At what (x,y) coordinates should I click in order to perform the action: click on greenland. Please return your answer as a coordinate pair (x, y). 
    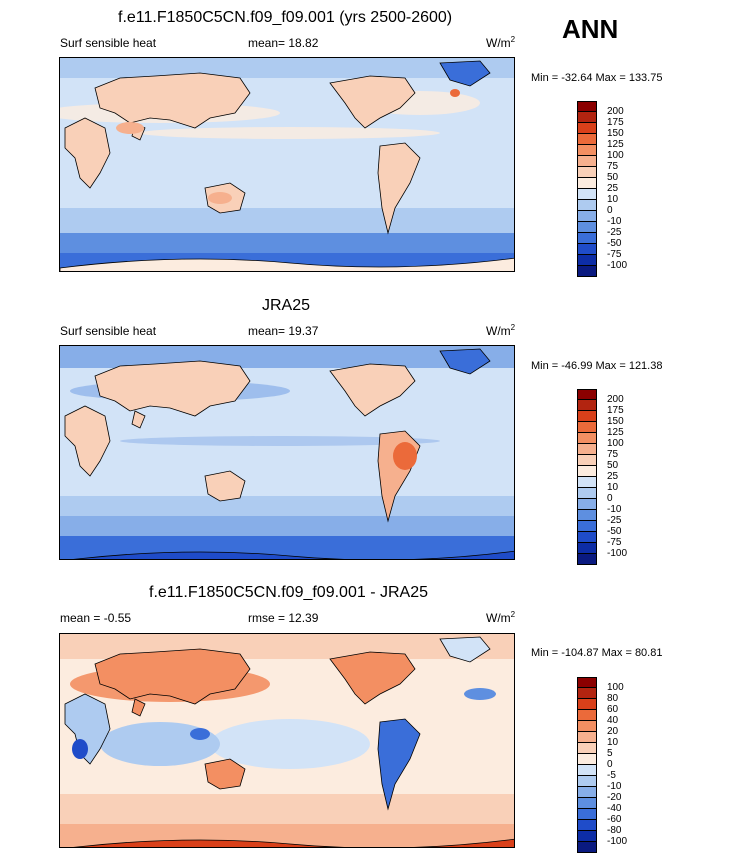
    Looking at the image, I should click on (465, 73).